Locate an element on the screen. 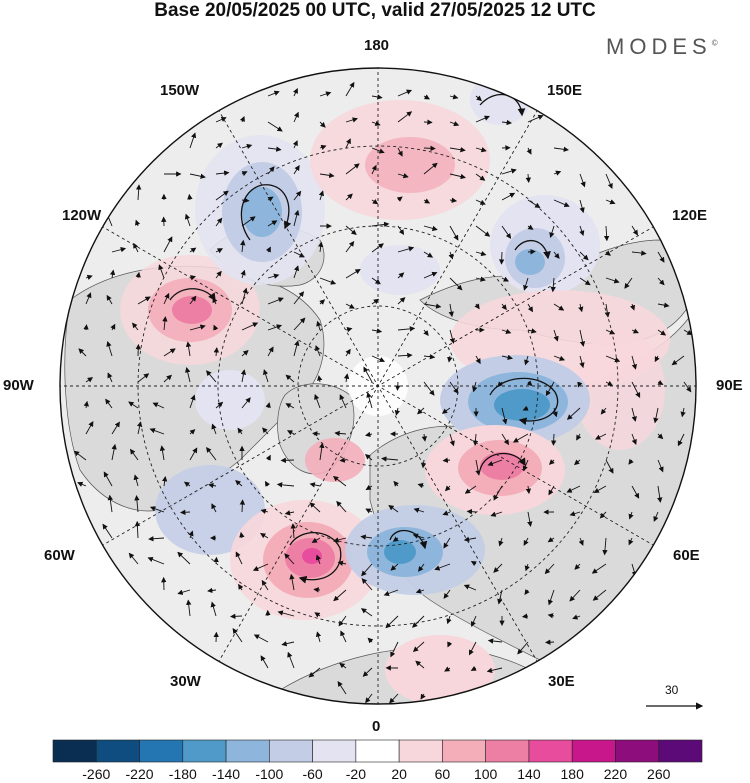 Image resolution: width=750 pixels, height=783 pixels. lon-label-60w: 60W is located at coordinates (59, 555).